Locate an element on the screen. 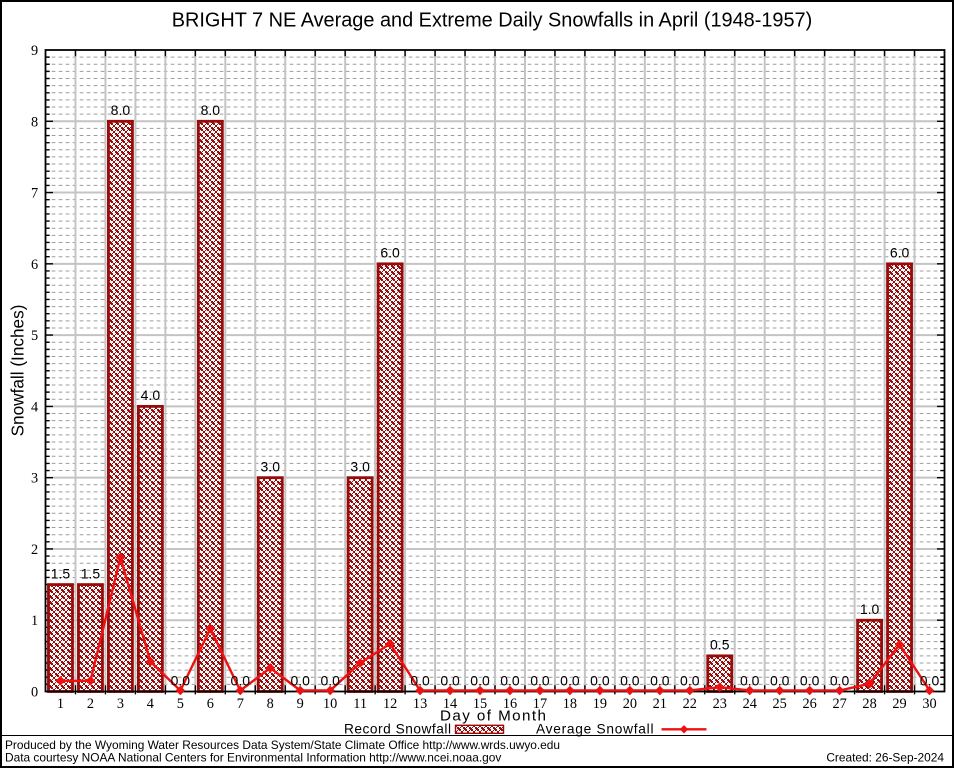 The height and width of the screenshot is (768, 954). svg-text: 14 is located at coordinates (450, 704).